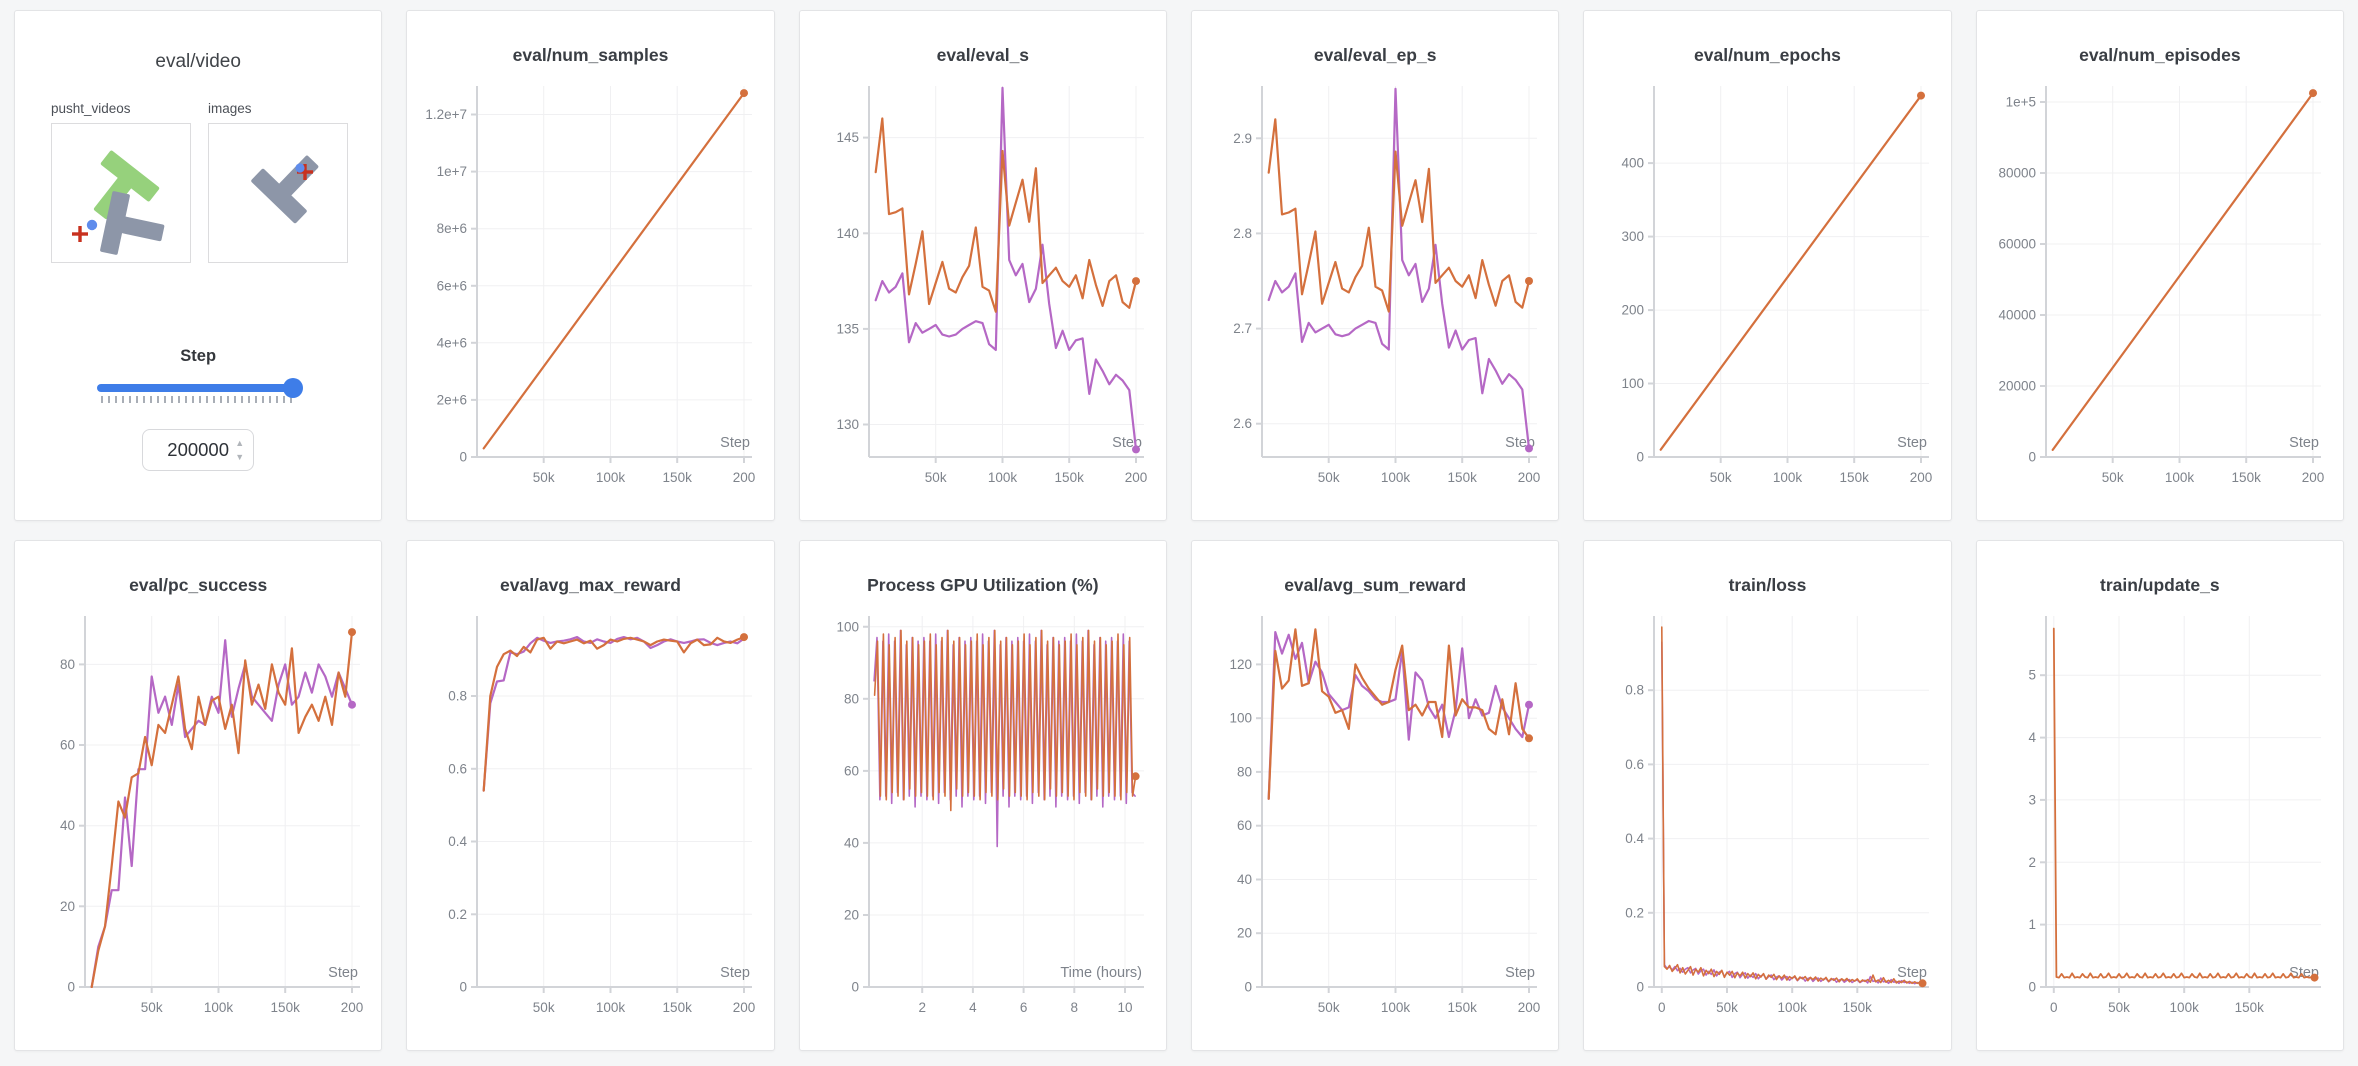 The width and height of the screenshot is (2358, 1066). I want to click on chart-eval-num-epochs: 0 100 200 300 400 50k 100k 150k 200 Step, so click(1767, 289).